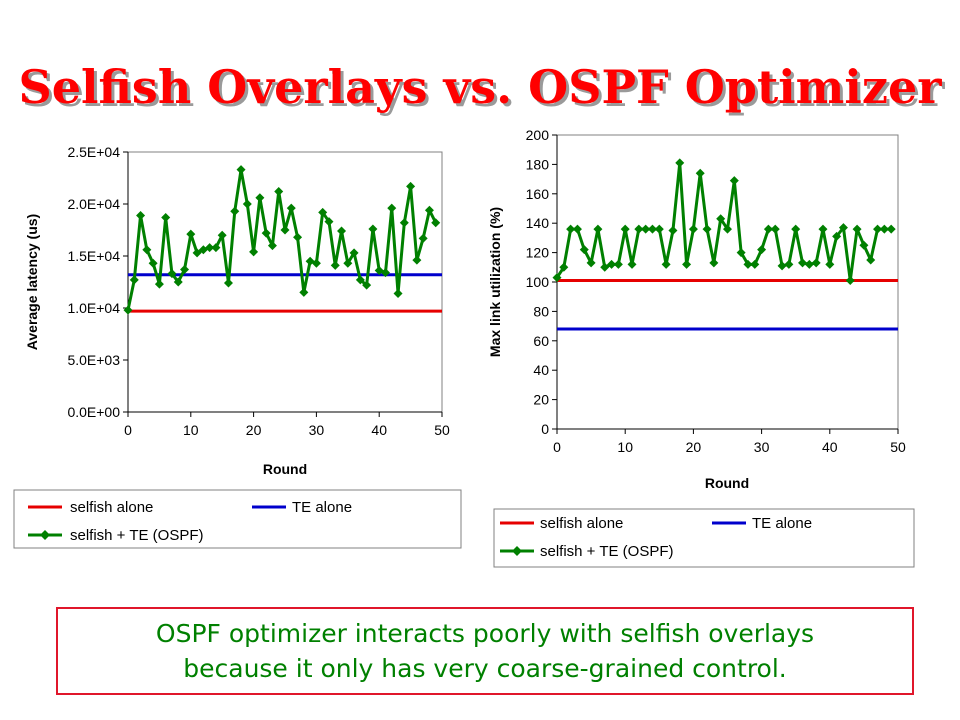  I want to click on latency-legend-label-te-alone: TE alone, so click(322, 507).